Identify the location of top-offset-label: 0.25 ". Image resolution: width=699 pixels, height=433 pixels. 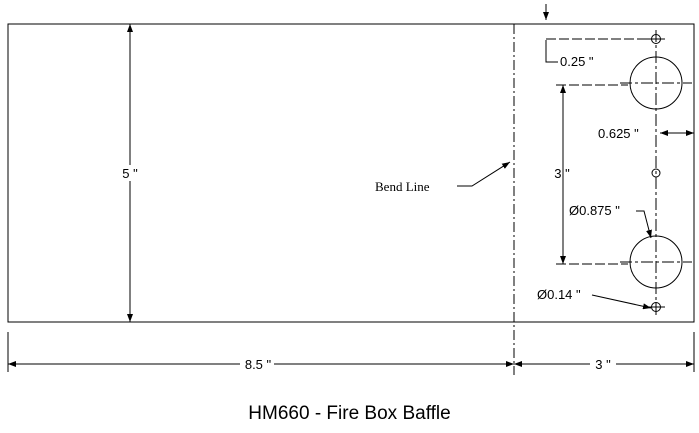
(577, 61).